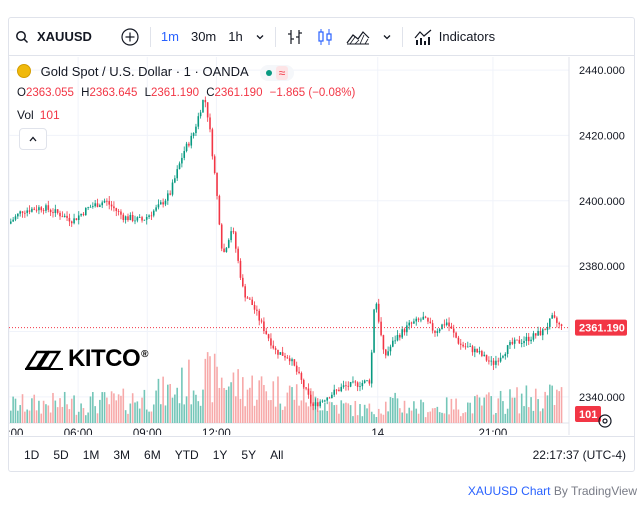 The height and width of the screenshot is (511, 643). I want to click on x-tick-label: 09:00, so click(147, 431).